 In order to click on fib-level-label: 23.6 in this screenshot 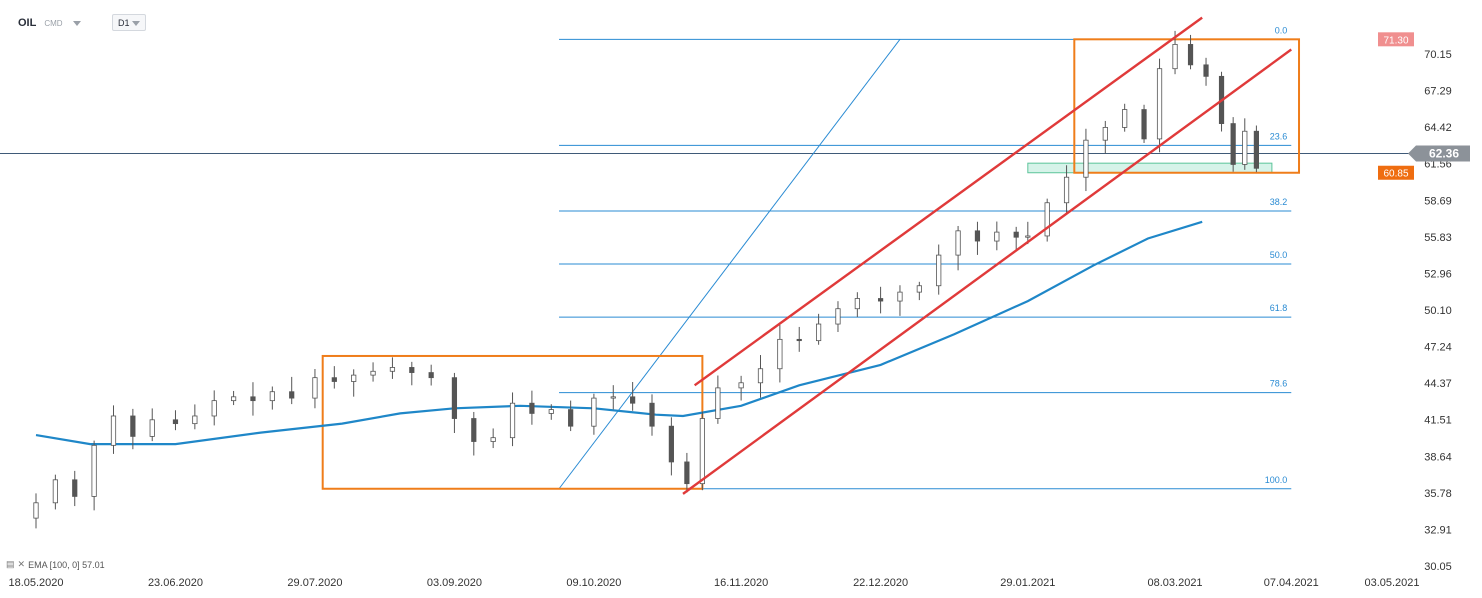, I will do `click(1279, 136)`.